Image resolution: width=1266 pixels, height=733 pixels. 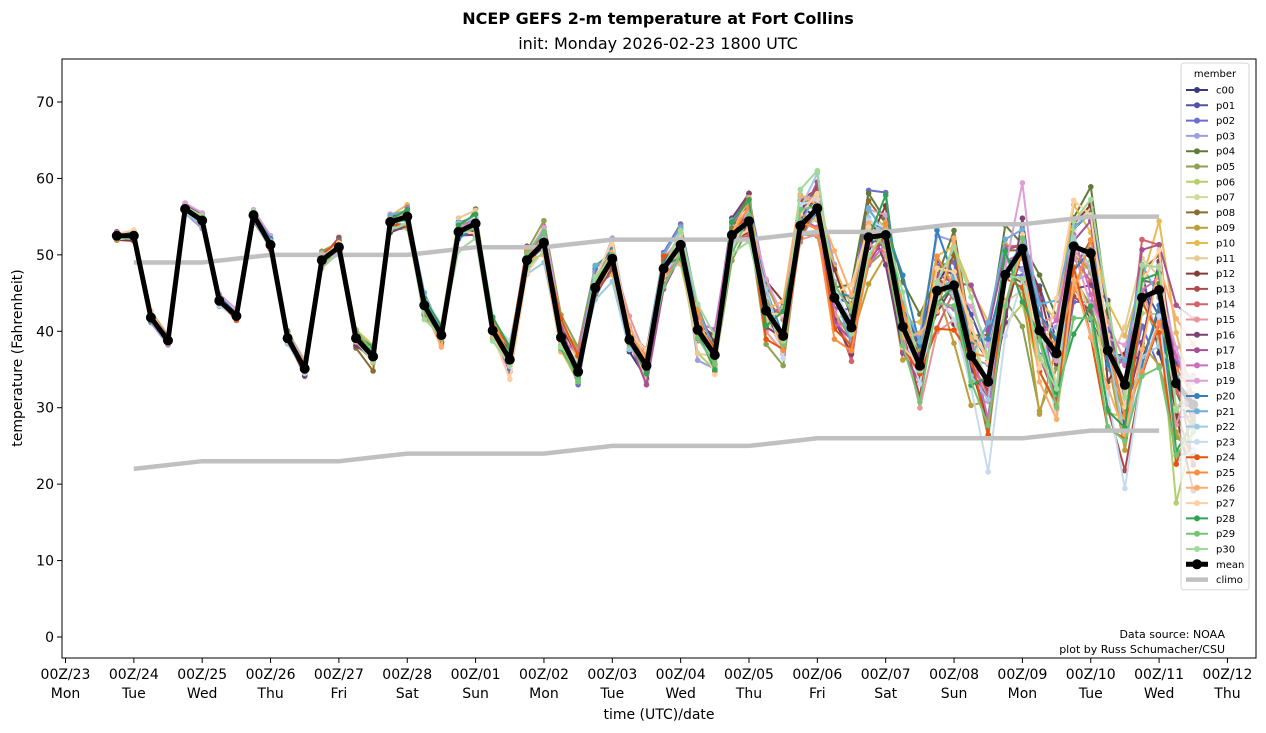 I want to click on x-tick-label: 00Z/07, so click(x=886, y=675).